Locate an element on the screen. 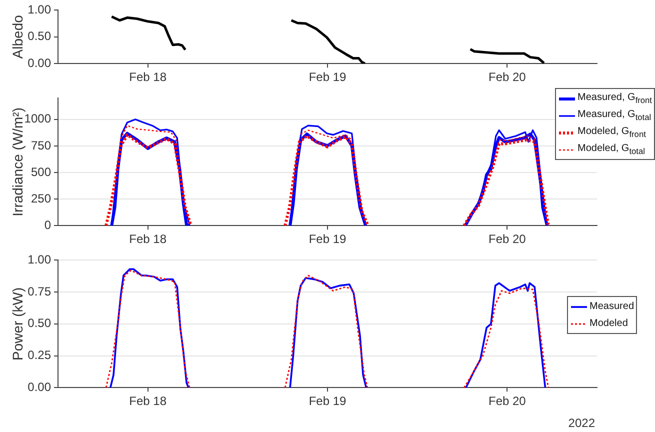 The image size is (655, 432). y-axis-title: Albedo is located at coordinates (17, 36).